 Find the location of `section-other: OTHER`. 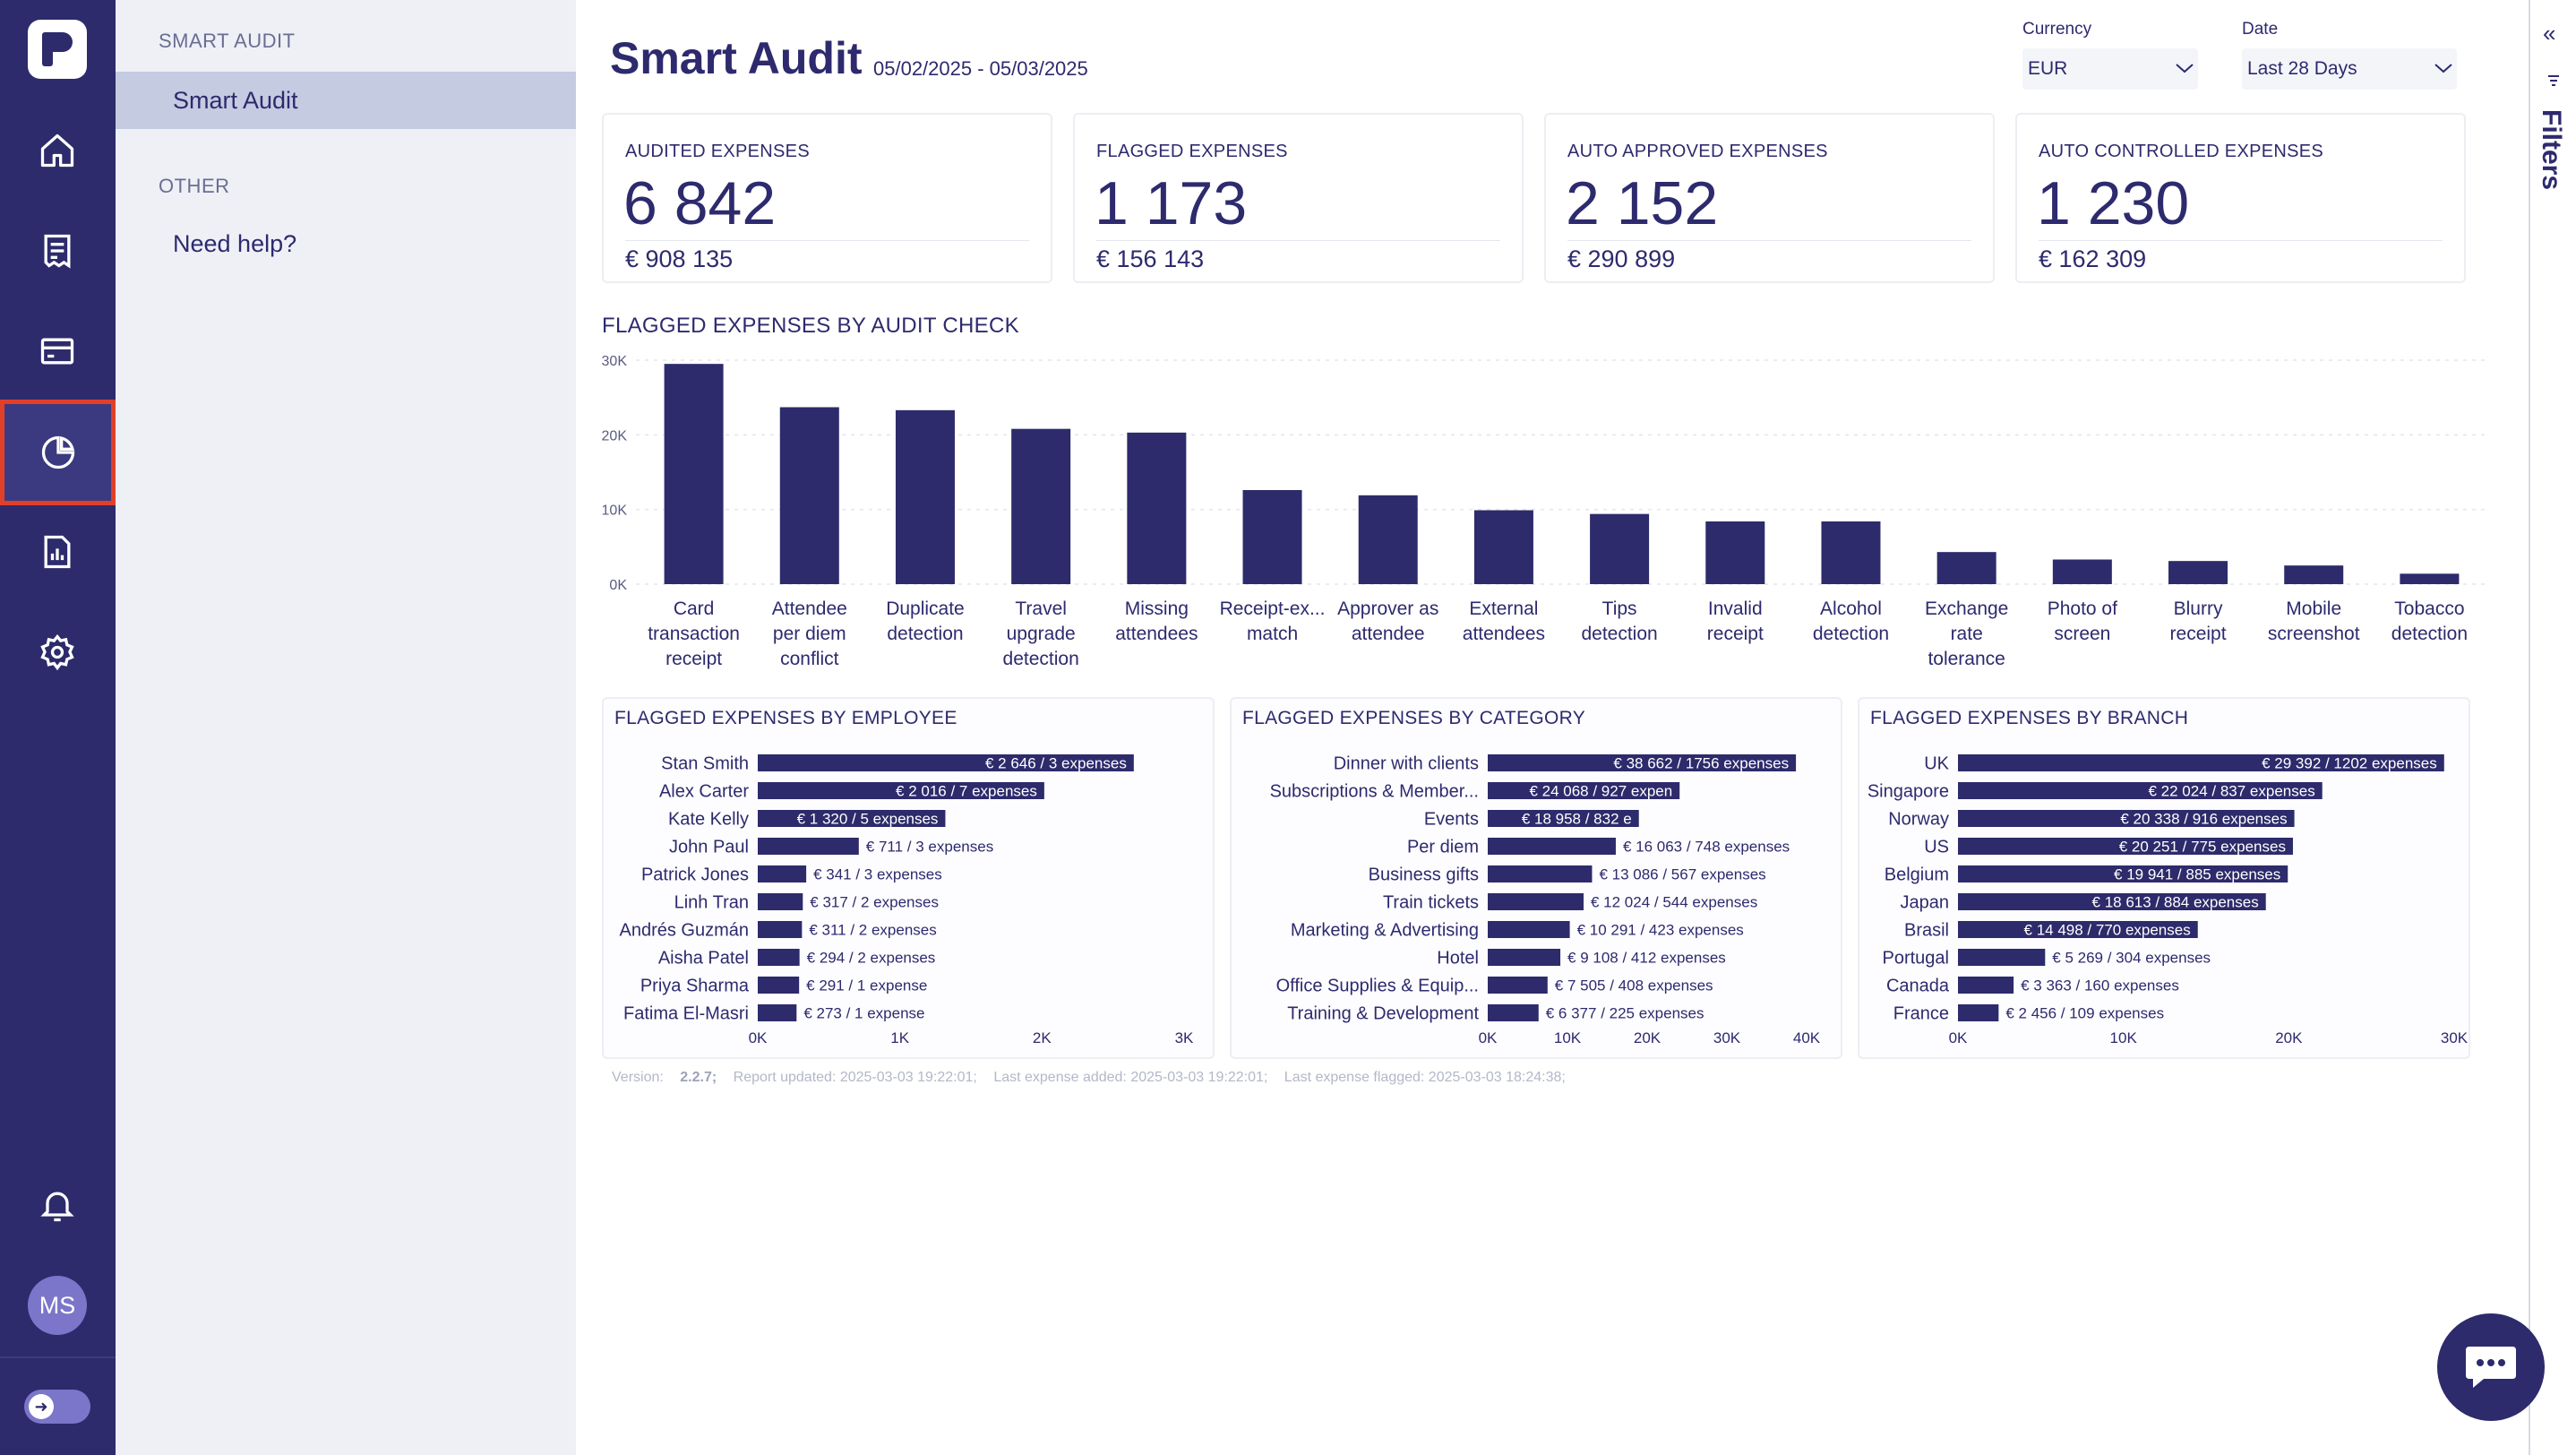

section-other: OTHER is located at coordinates (194, 186).